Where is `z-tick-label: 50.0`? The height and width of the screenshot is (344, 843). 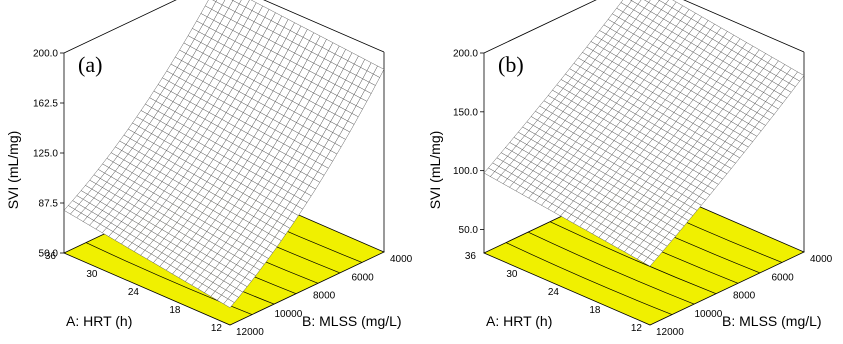 z-tick-label: 50.0 is located at coordinates (469, 230).